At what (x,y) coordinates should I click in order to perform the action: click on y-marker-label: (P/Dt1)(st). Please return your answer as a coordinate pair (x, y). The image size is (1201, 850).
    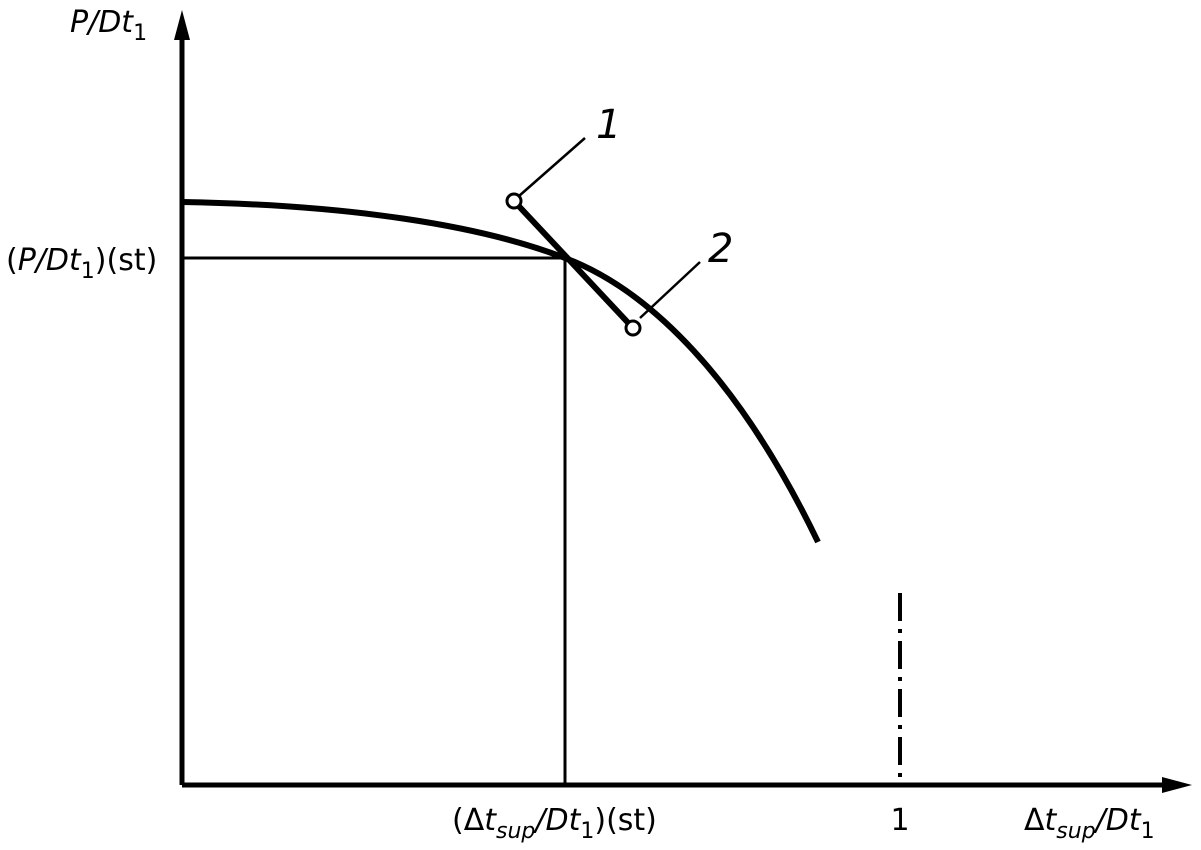
    Looking at the image, I should click on (81, 263).